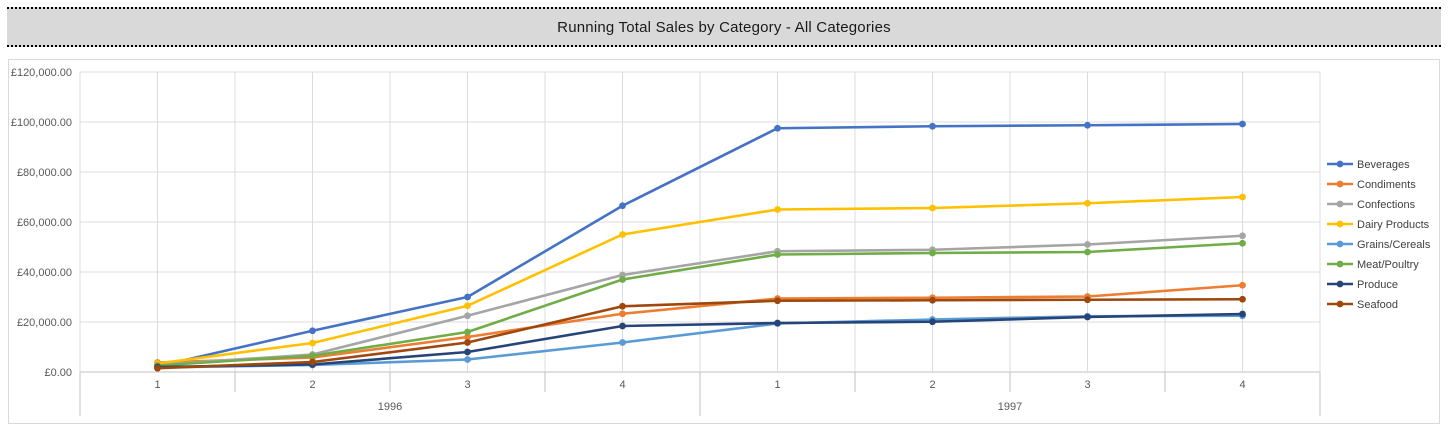 The height and width of the screenshot is (429, 1448). I want to click on legend-label: Seafood, so click(1377, 305).